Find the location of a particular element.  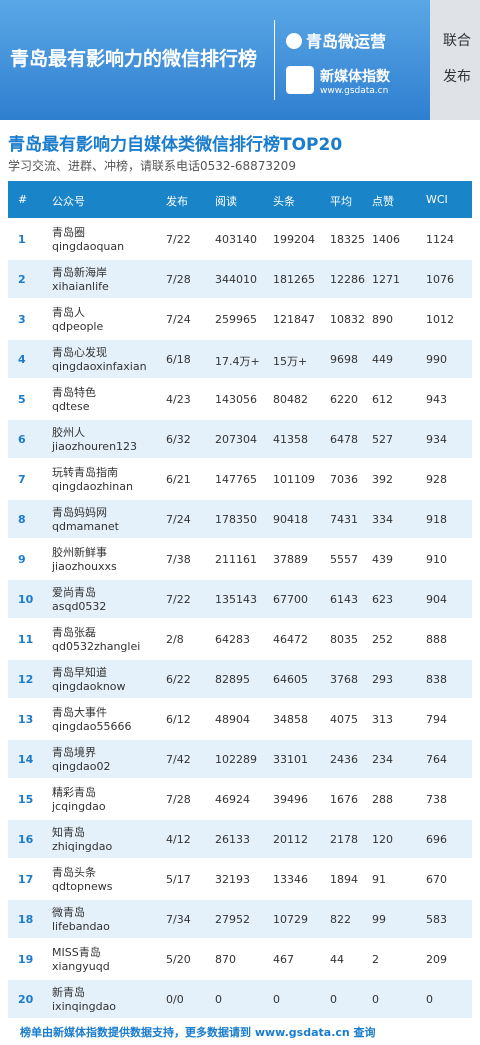

cell-value: 1012 is located at coordinates (440, 319).